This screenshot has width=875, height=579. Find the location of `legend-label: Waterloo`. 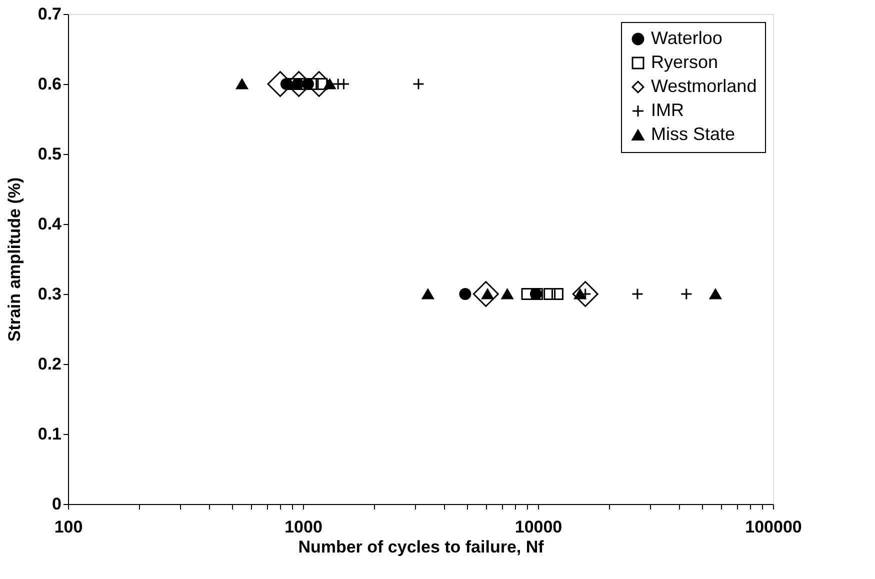

legend-label: Waterloo is located at coordinates (686, 38).